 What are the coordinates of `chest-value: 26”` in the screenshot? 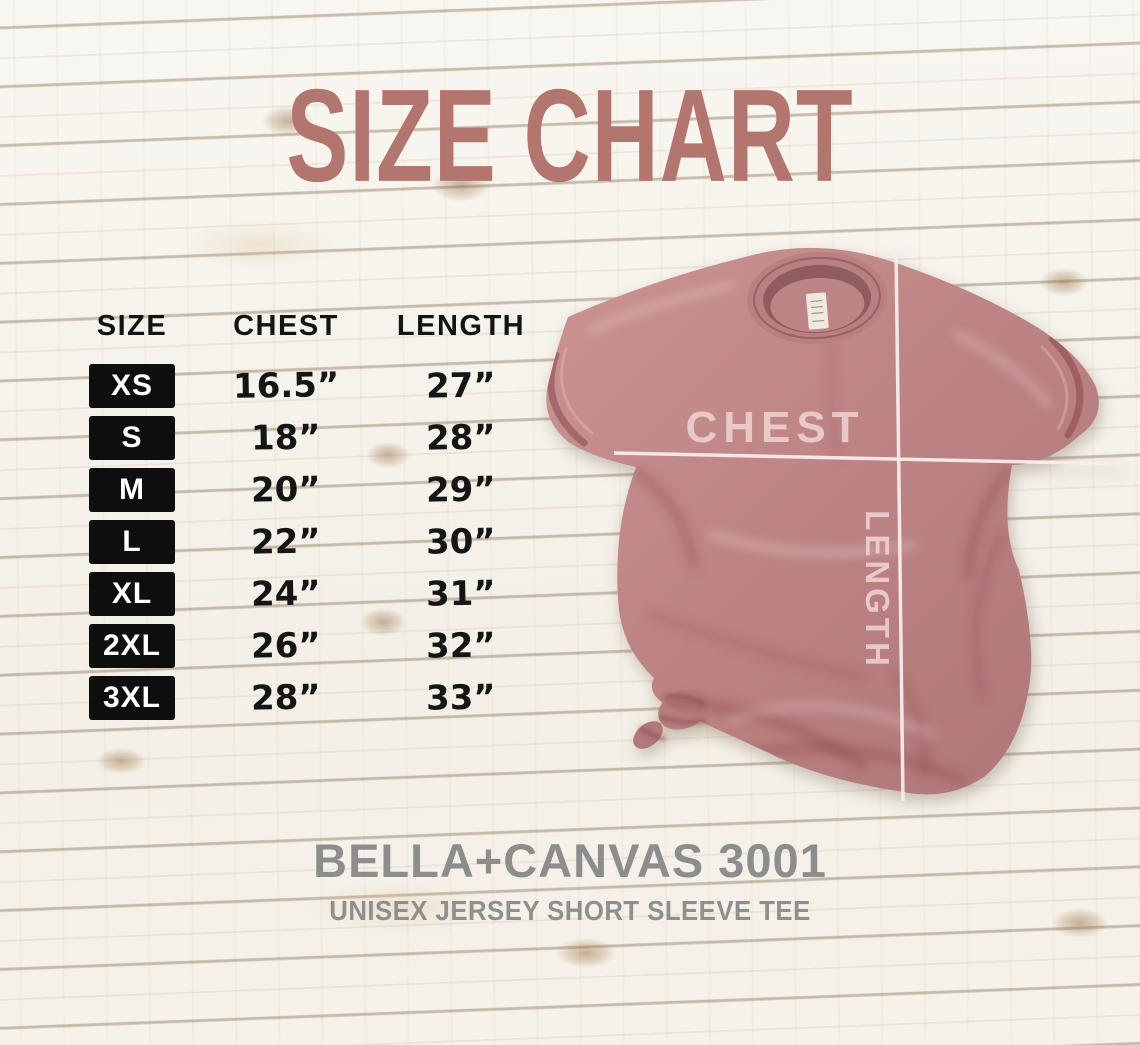 It's located at (286, 646).